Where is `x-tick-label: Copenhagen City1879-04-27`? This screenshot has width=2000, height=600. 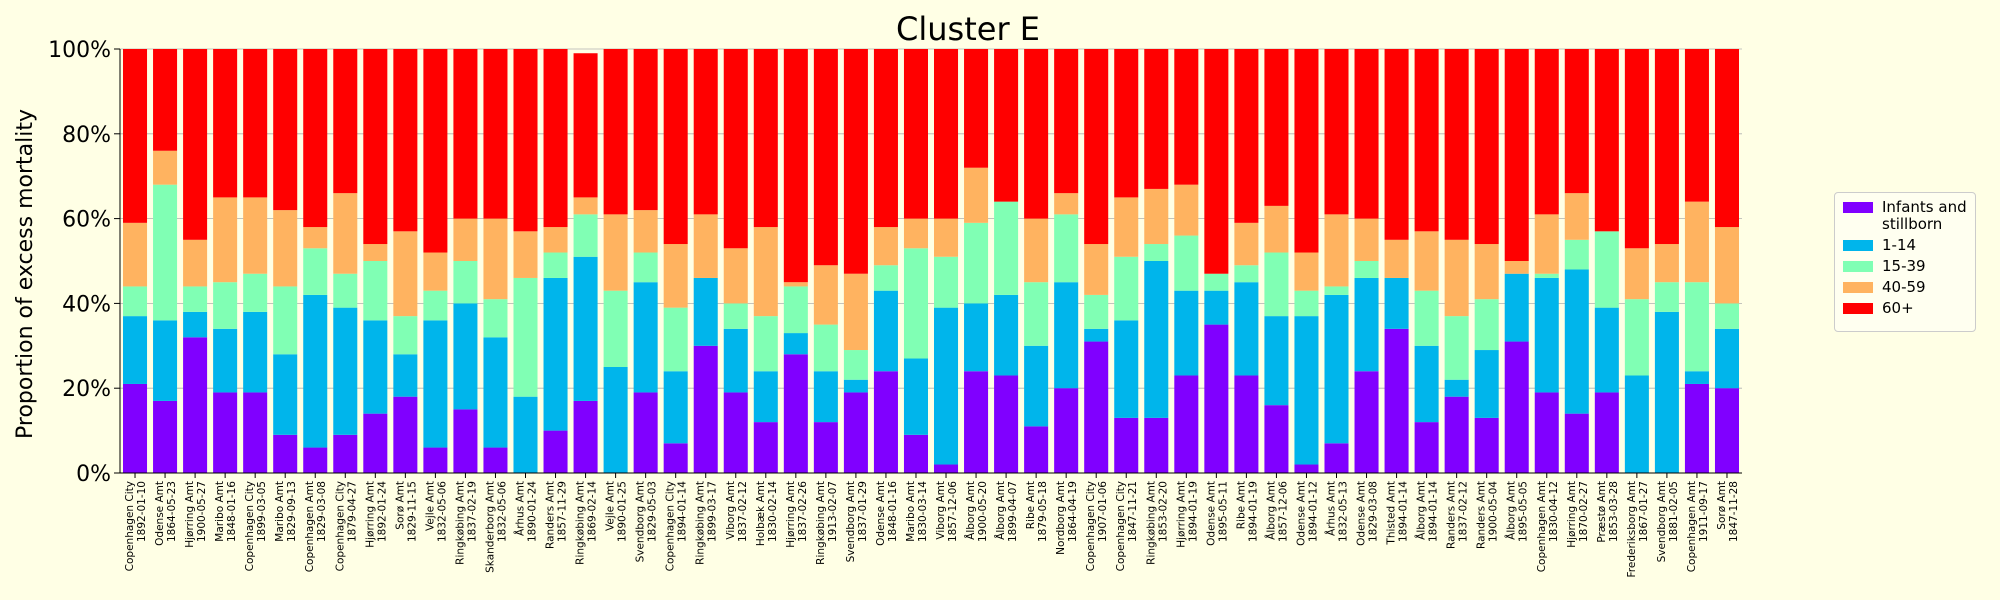 x-tick-label: Copenhagen City1879-04-27 is located at coordinates (346, 526).